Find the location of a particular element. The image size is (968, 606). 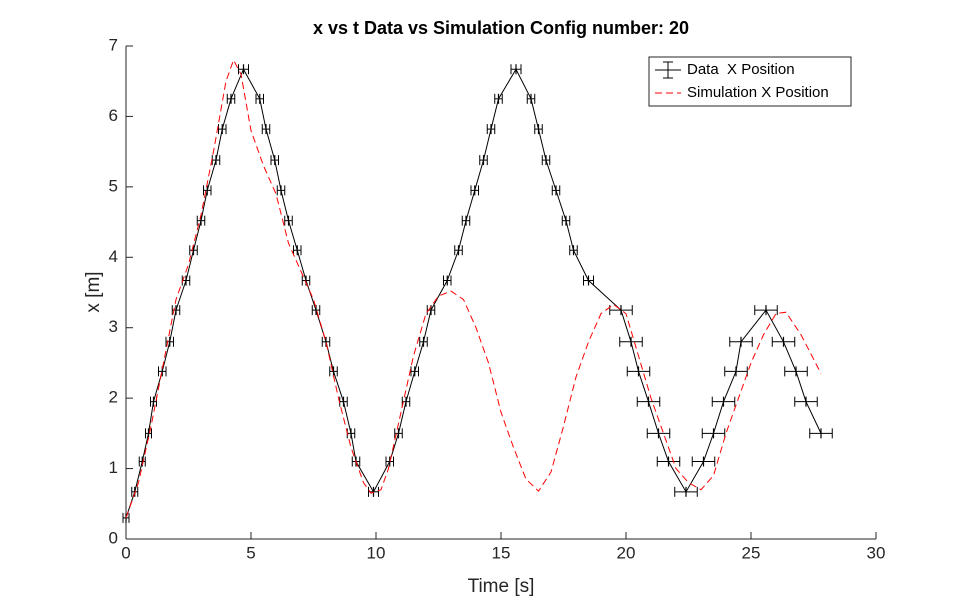

x-tick-label: 15 is located at coordinates (501, 552).